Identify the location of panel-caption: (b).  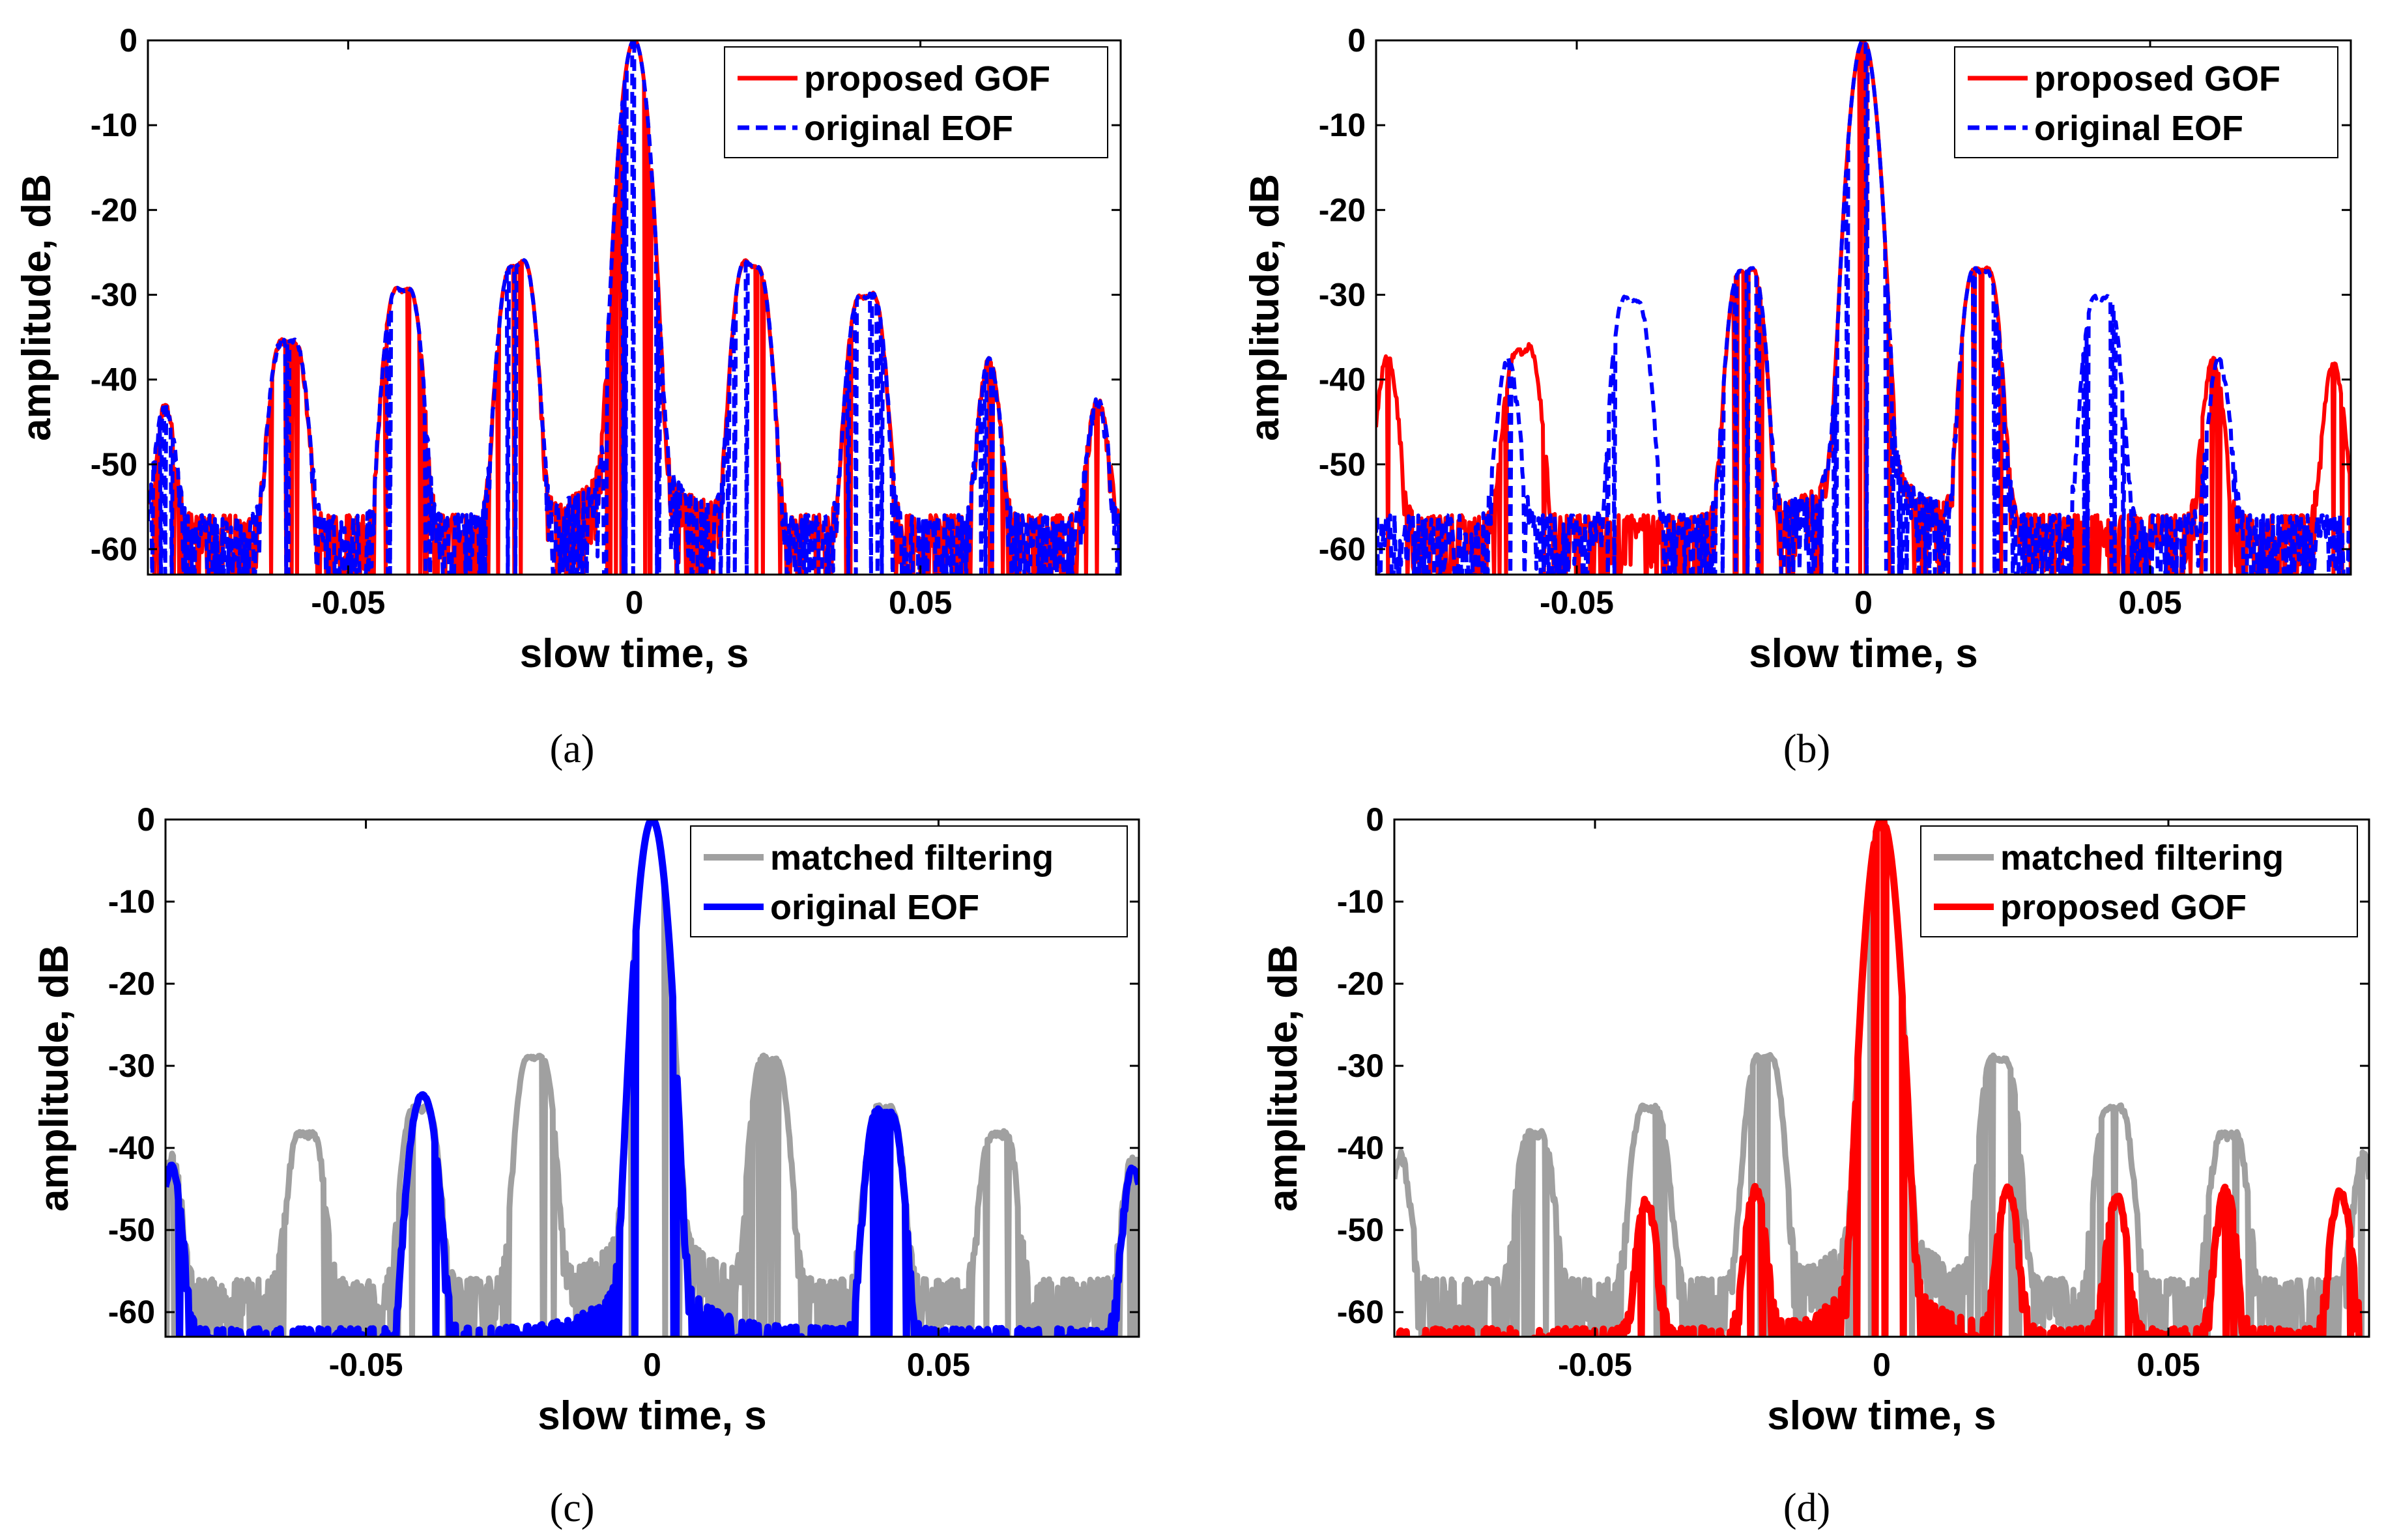
(1806, 749).